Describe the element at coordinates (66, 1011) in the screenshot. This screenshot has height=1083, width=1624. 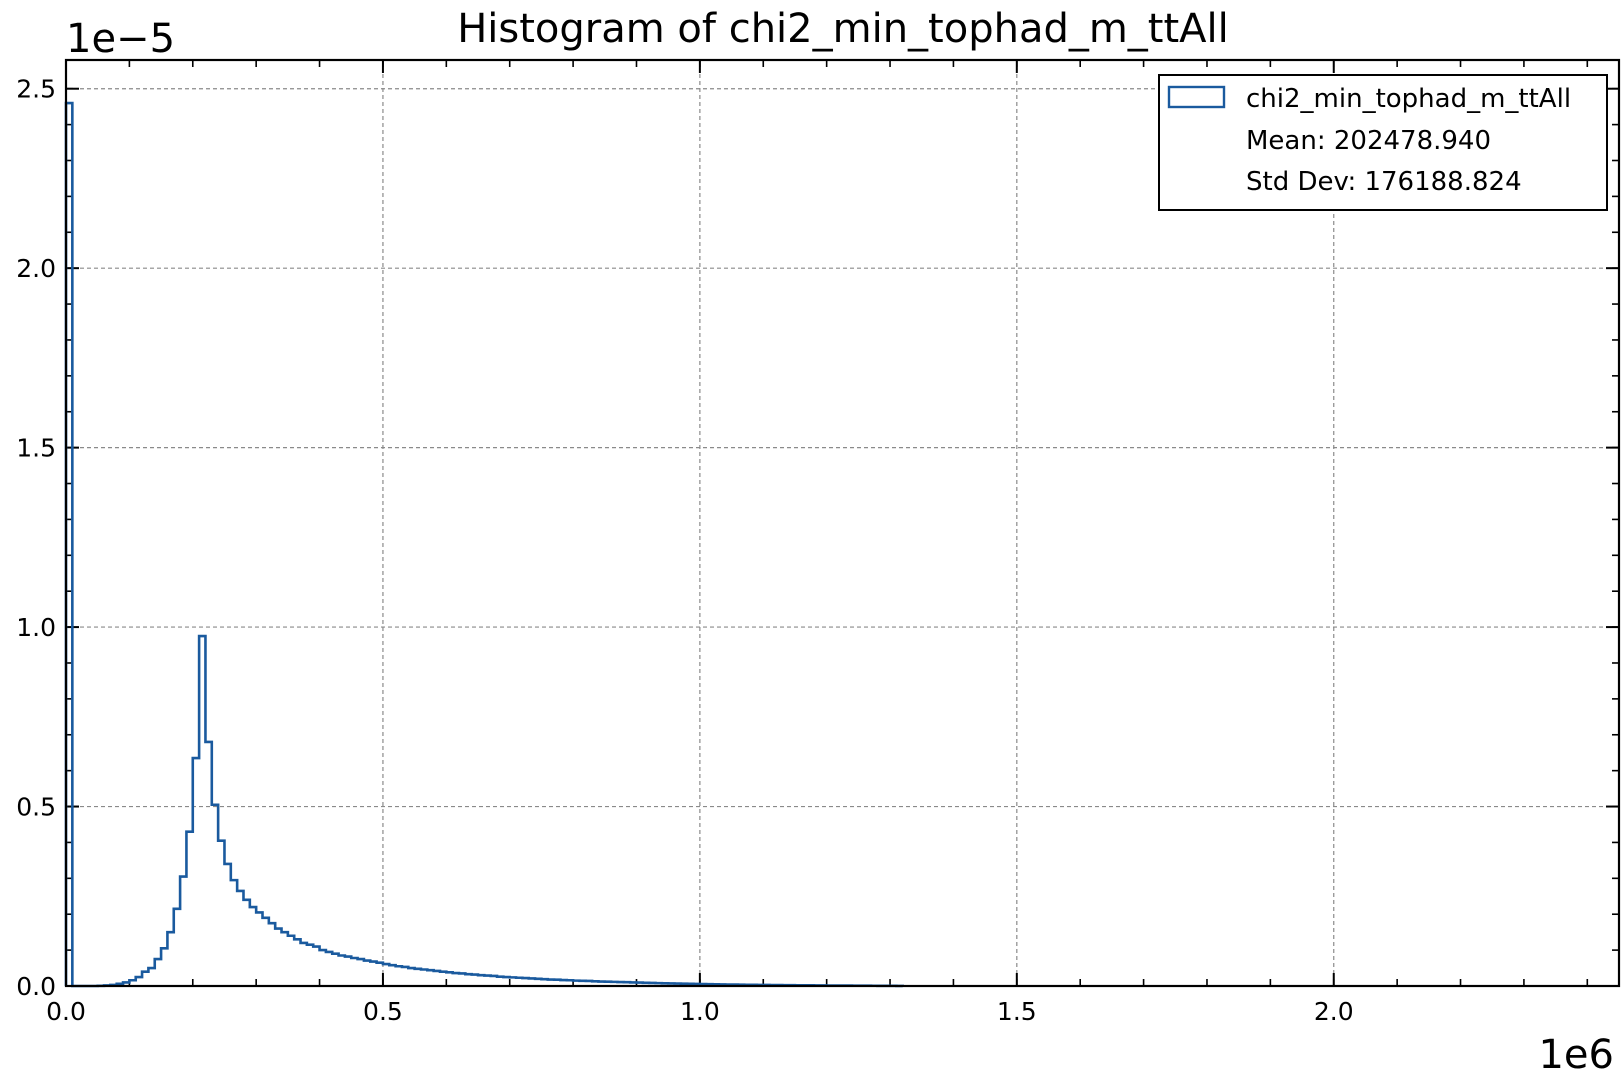
I see `x-tick-label: 0.0` at that location.